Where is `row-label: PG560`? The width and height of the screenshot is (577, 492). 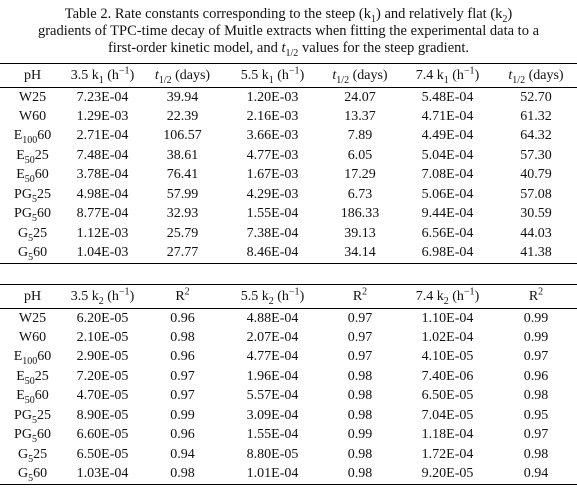
row-label: PG560 is located at coordinates (32, 436).